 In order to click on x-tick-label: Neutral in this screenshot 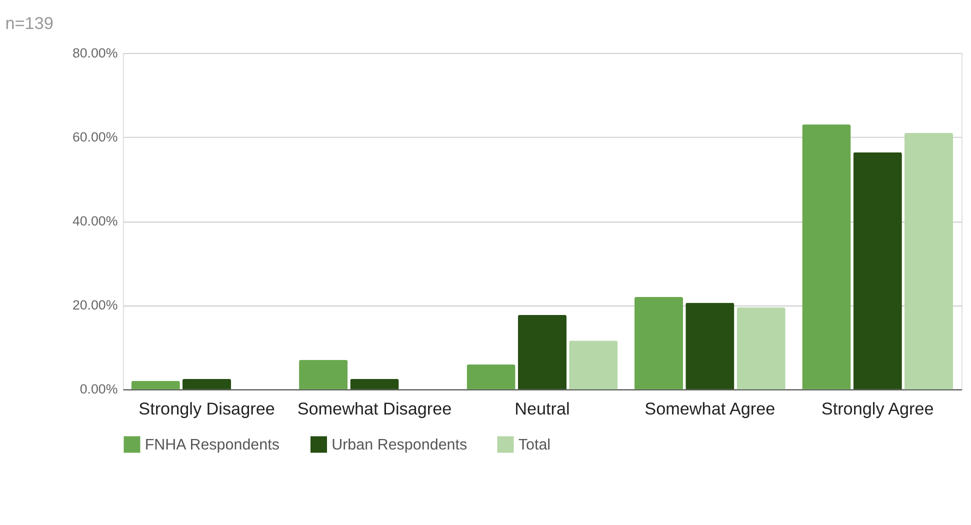, I will do `click(542, 408)`.